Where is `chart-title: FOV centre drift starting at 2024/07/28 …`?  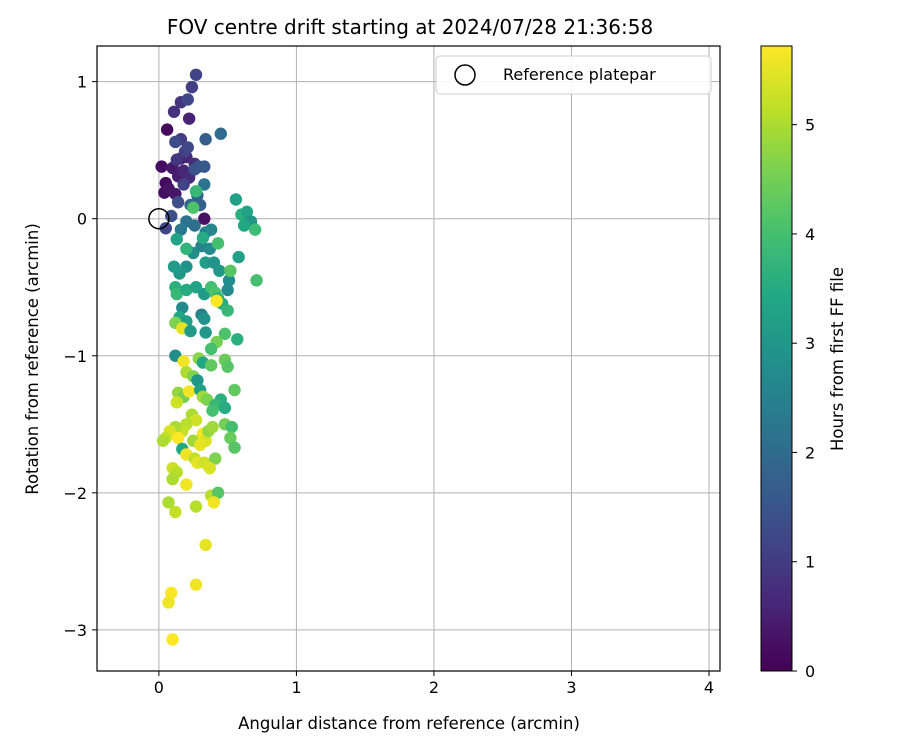 chart-title: FOV centre drift starting at 2024/07/28 … is located at coordinates (410, 27).